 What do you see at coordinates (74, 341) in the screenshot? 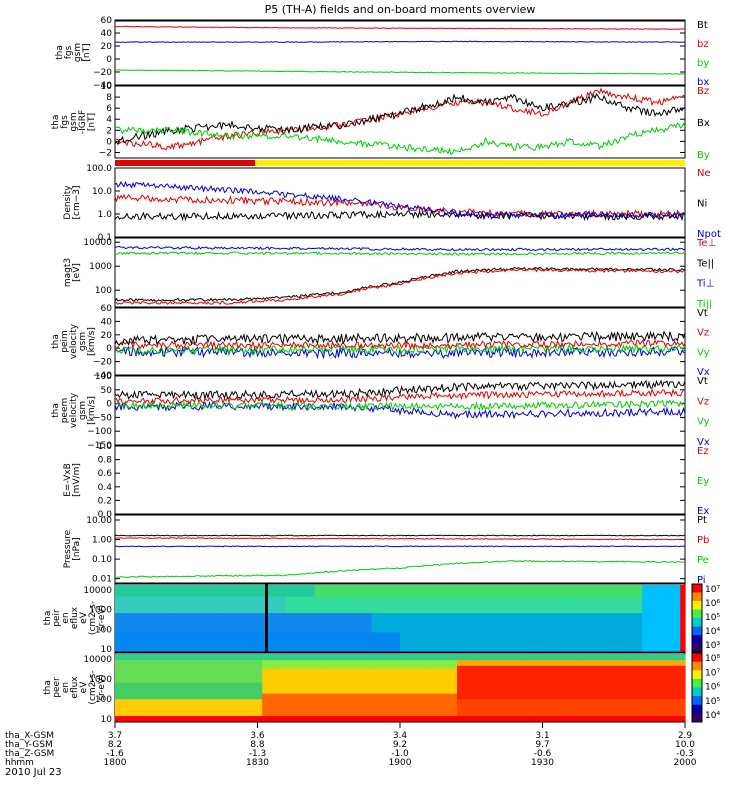
I see `y-axis-title: thapeimvelocitygsm[km/s]` at bounding box center [74, 341].